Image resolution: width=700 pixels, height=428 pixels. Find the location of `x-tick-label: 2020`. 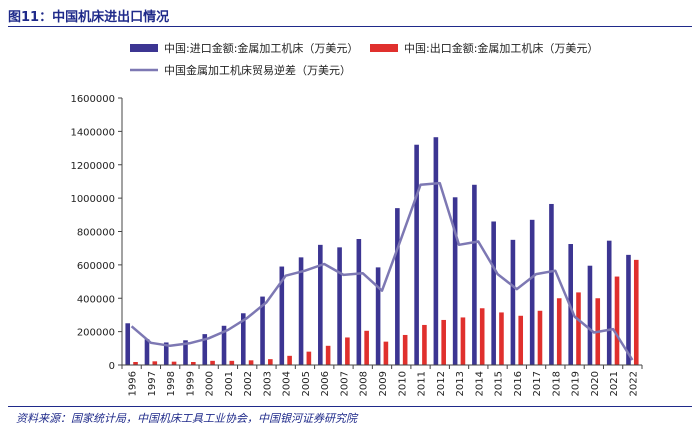

x-tick-label: 2020 is located at coordinates (595, 383).